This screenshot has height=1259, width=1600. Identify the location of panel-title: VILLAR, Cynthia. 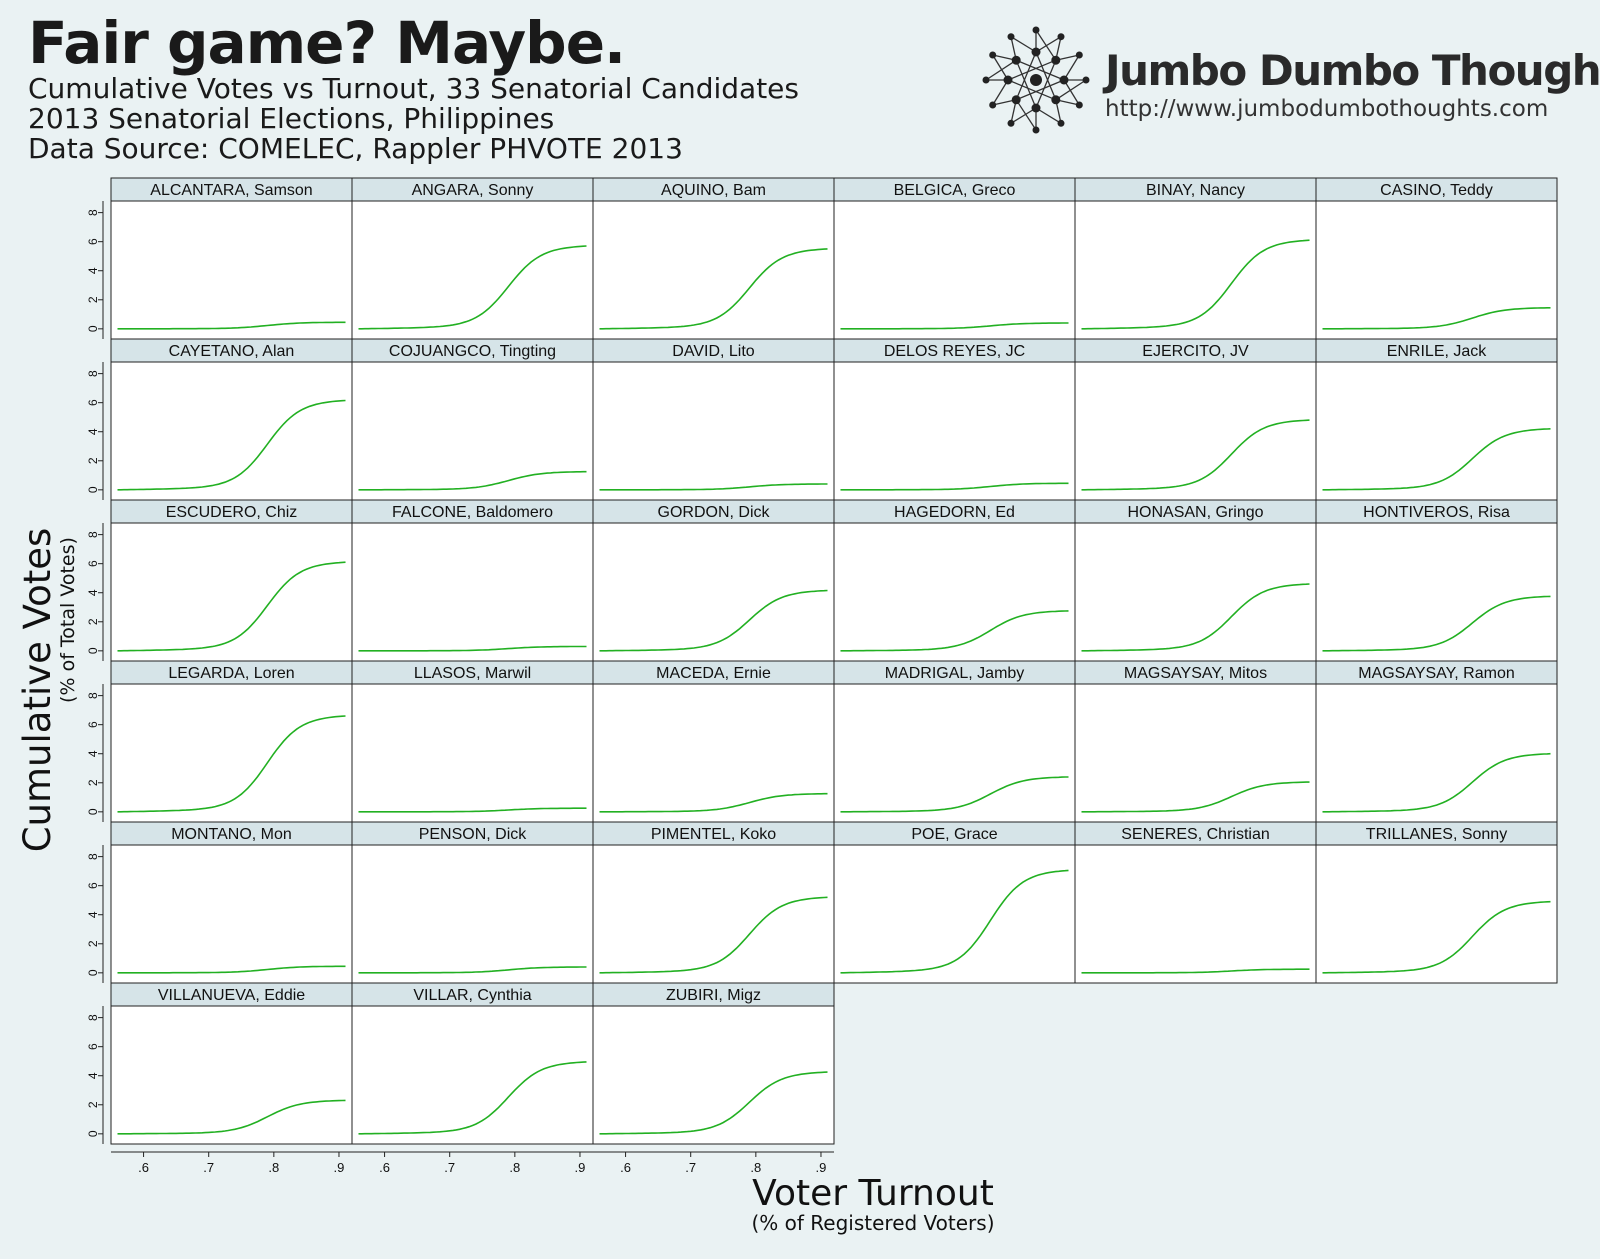
(472, 995).